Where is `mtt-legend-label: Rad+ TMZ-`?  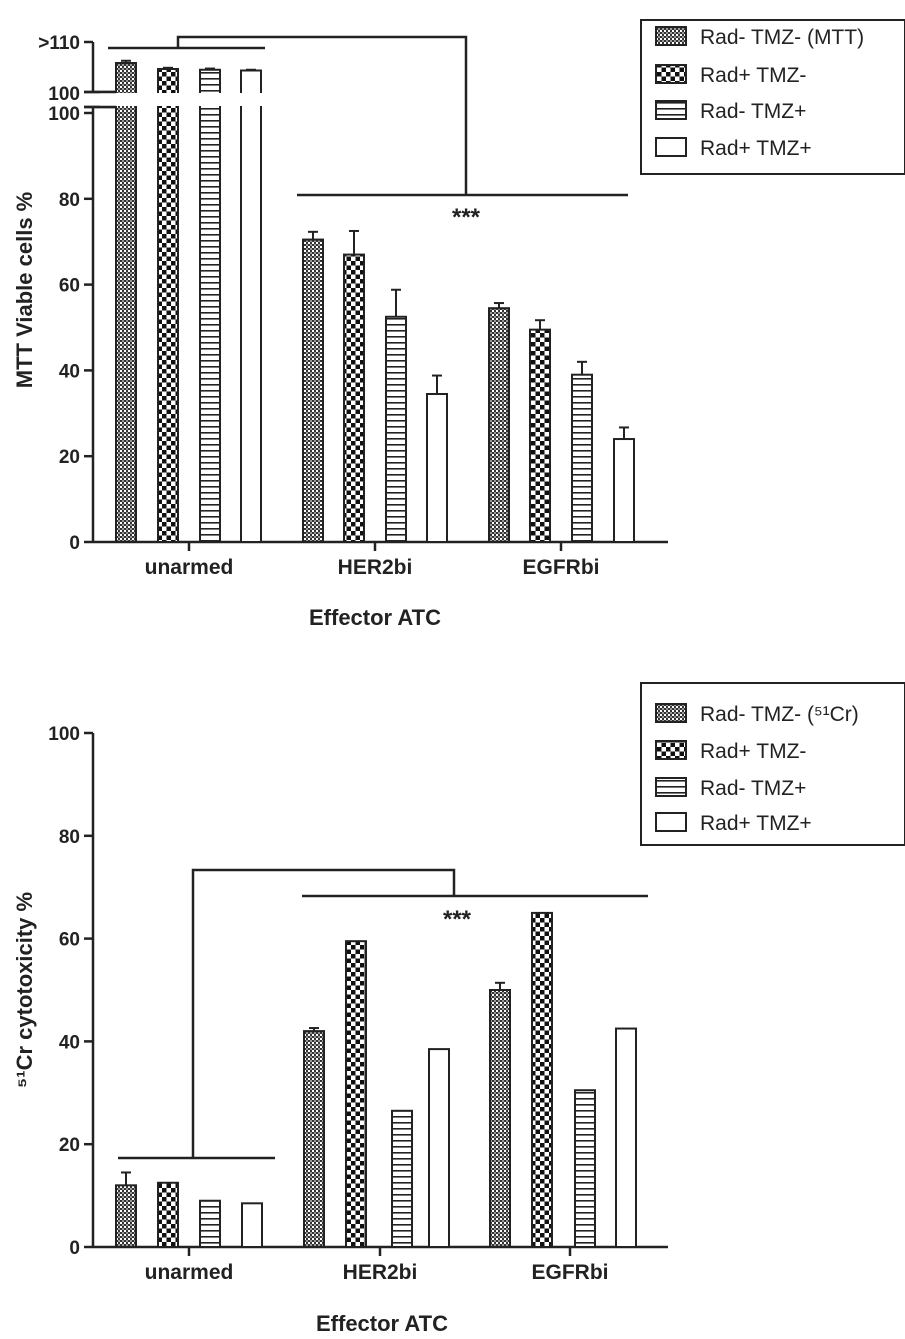 mtt-legend-label: Rad+ TMZ- is located at coordinates (753, 75).